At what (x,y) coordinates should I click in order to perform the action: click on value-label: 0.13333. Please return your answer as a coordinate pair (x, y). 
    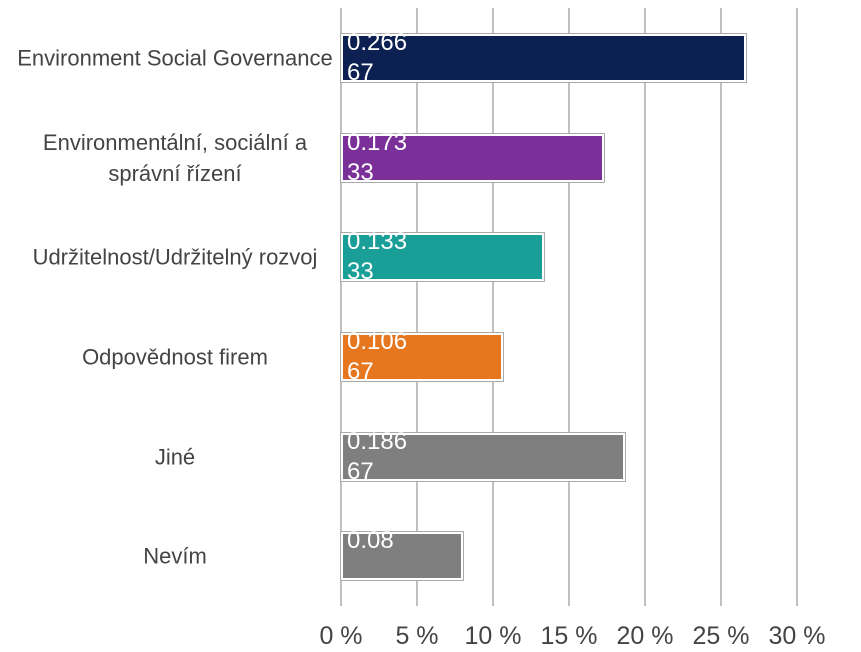
    Looking at the image, I should click on (377, 257).